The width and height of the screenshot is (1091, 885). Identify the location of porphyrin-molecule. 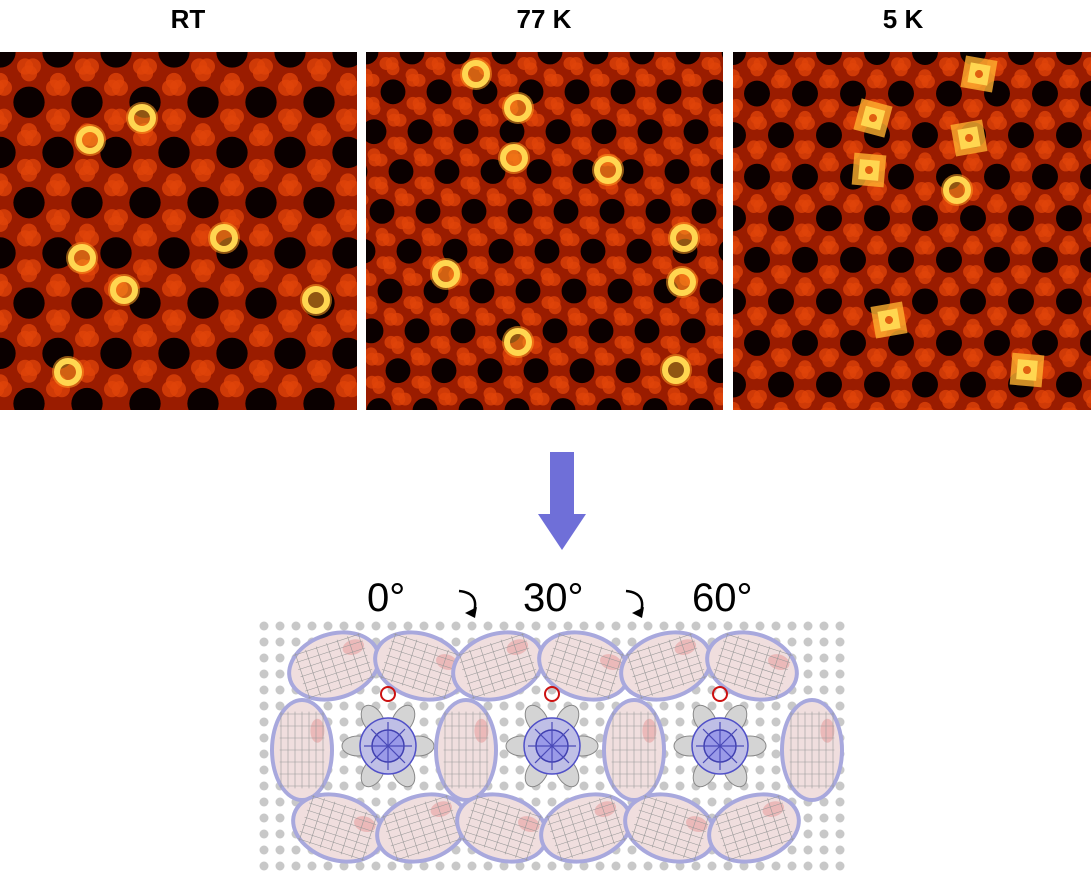
(388, 739).